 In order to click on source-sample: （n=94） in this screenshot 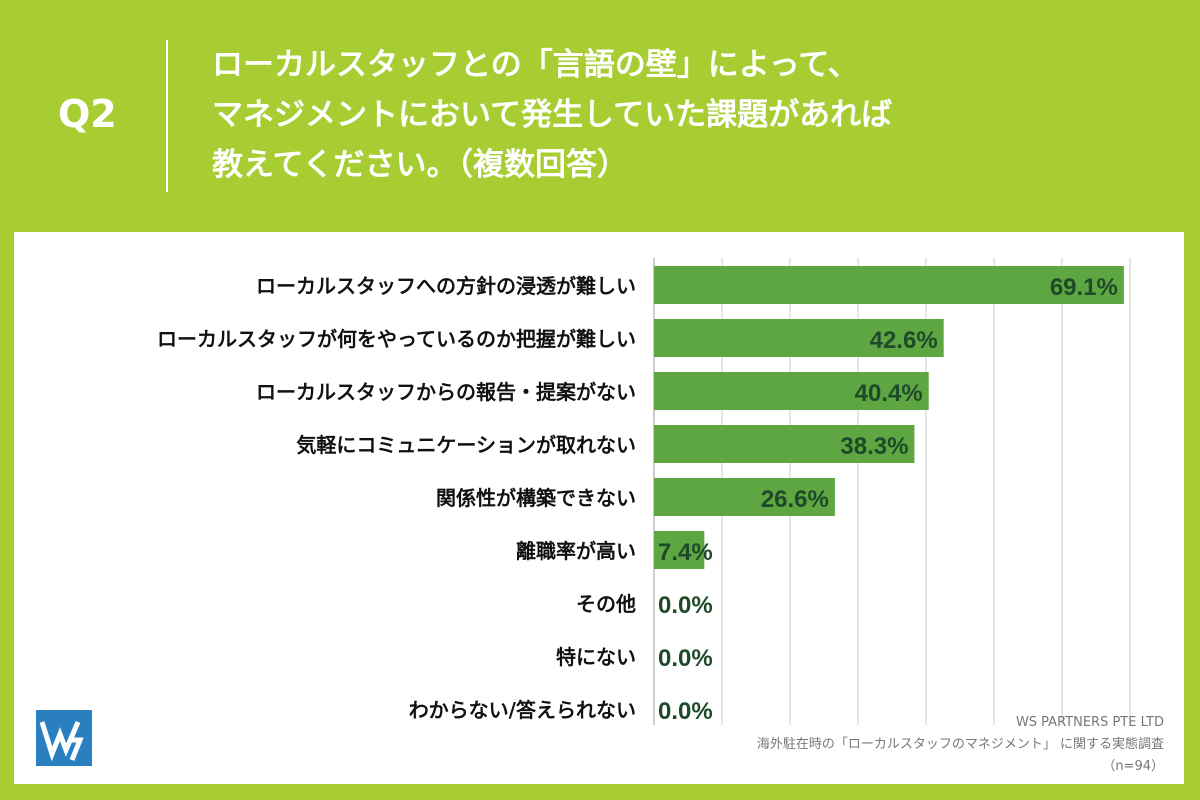, I will do `click(1133, 766)`.